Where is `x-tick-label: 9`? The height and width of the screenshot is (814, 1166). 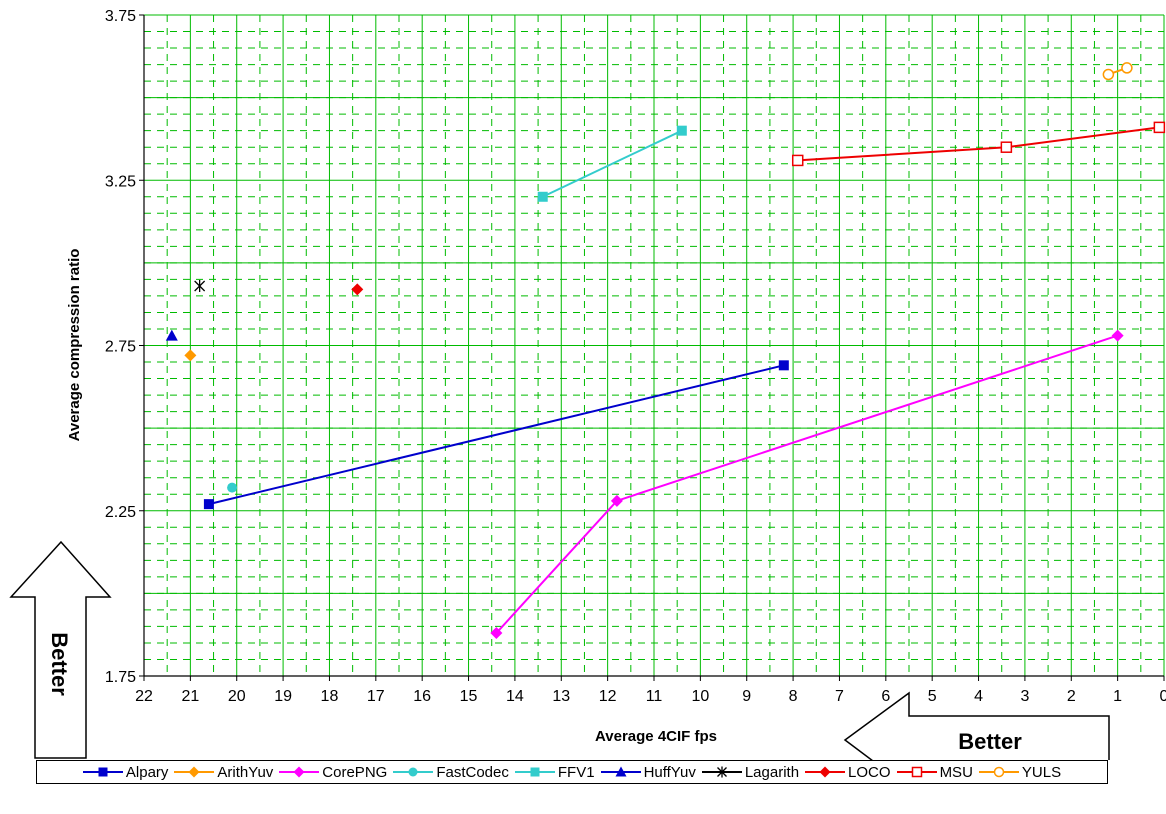 x-tick-label: 9 is located at coordinates (746, 696).